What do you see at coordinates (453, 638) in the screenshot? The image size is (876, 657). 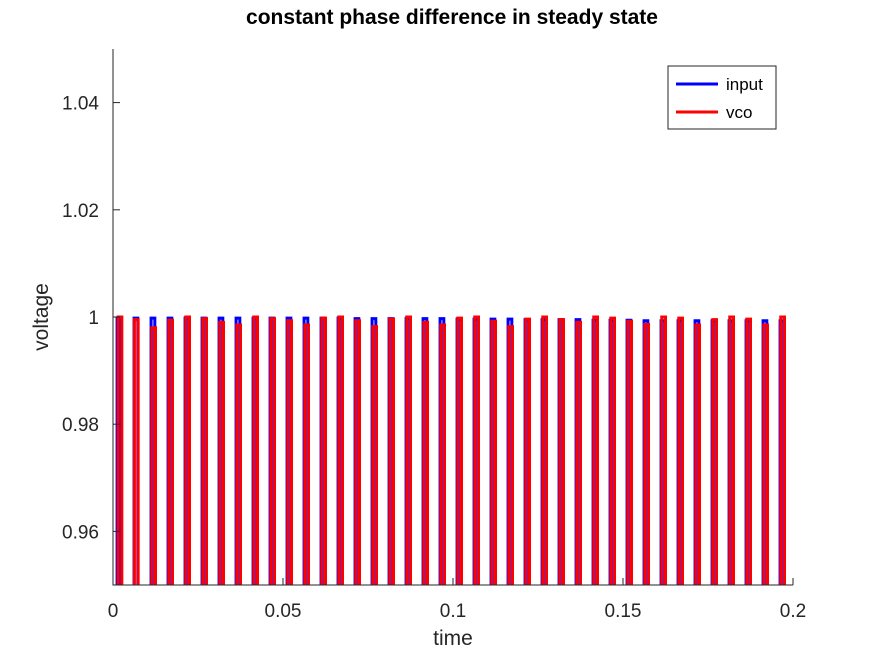 I see `x-axis-label: time` at bounding box center [453, 638].